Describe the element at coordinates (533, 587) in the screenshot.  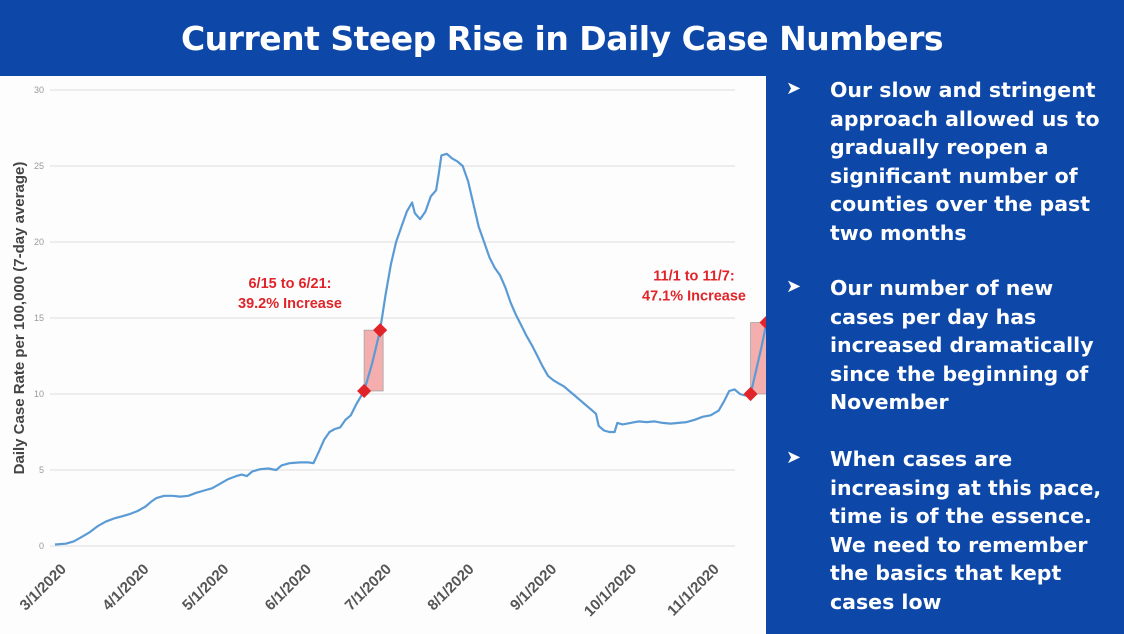
I see `x-tick-label: 9/1/2020` at that location.